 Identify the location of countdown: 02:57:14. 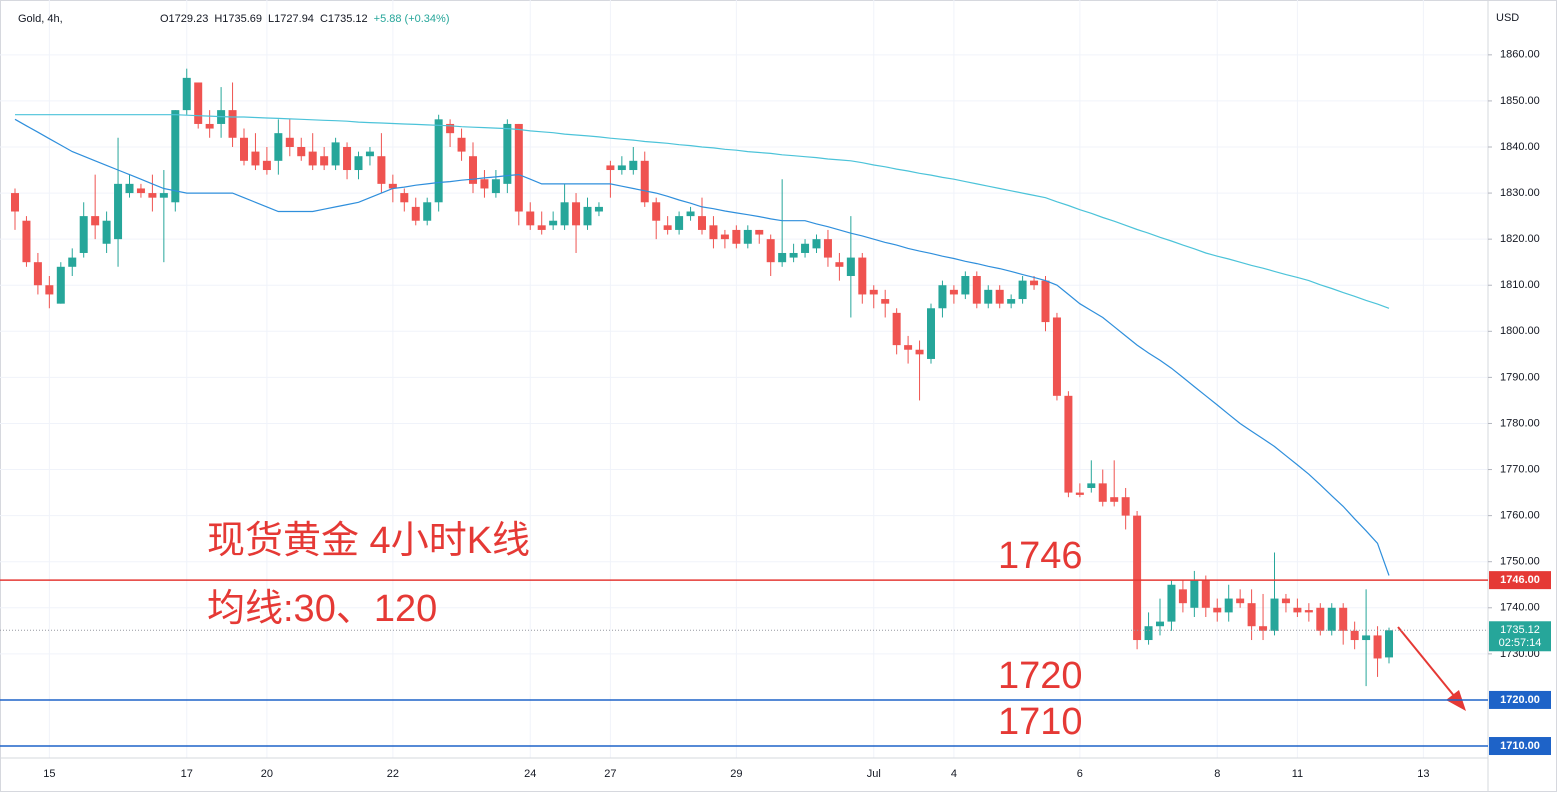
(1520, 643).